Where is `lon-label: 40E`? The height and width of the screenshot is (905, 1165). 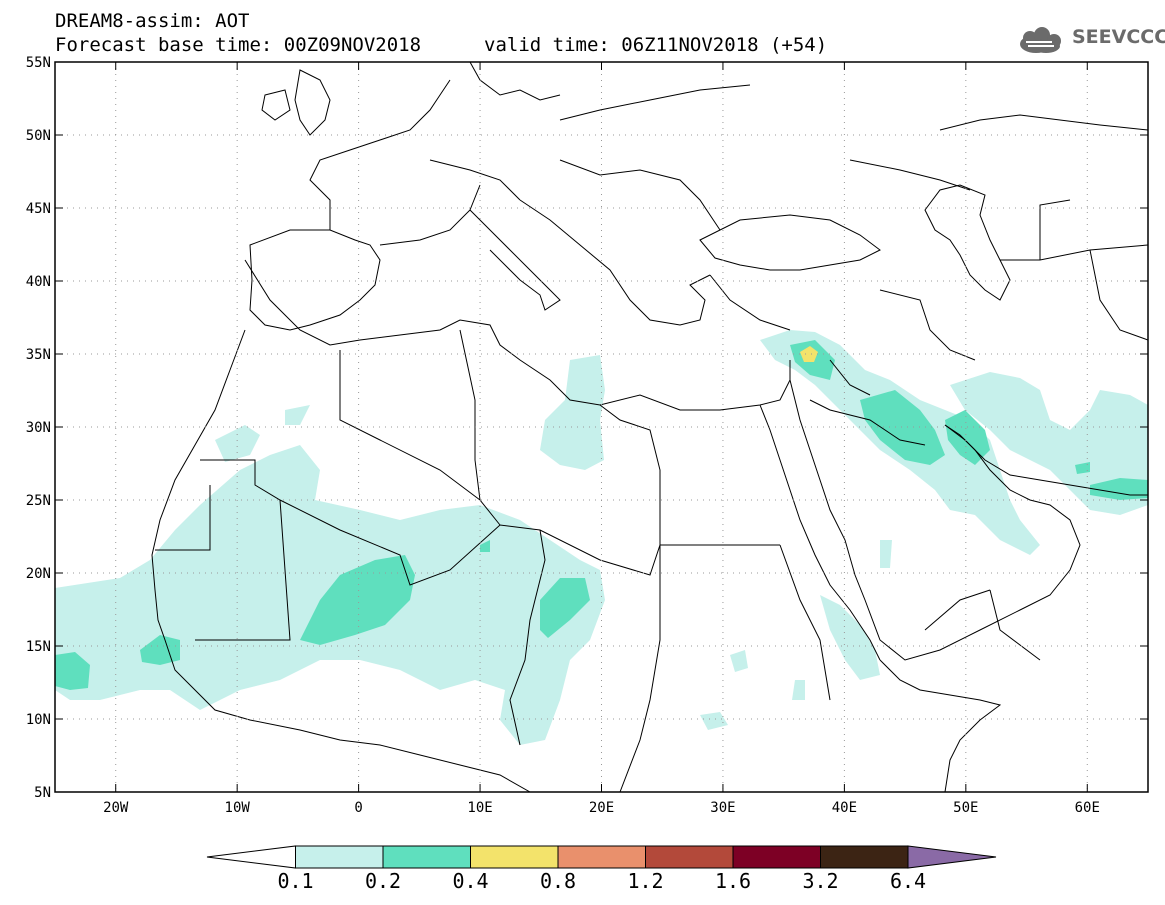 lon-label: 40E is located at coordinates (844, 808).